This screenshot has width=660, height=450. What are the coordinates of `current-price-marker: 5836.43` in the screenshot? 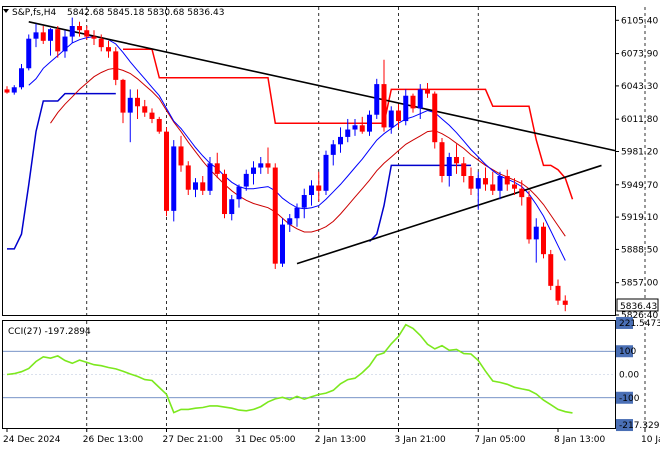 It's located at (637, 305).